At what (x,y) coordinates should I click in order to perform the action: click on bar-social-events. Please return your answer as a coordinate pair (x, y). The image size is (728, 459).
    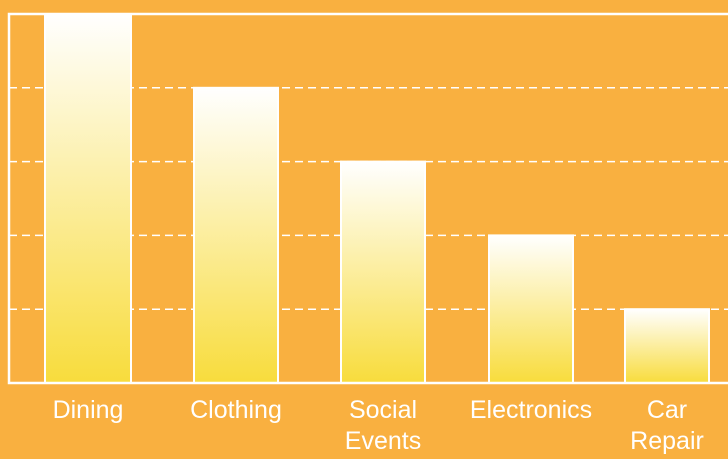
    Looking at the image, I should click on (383, 272).